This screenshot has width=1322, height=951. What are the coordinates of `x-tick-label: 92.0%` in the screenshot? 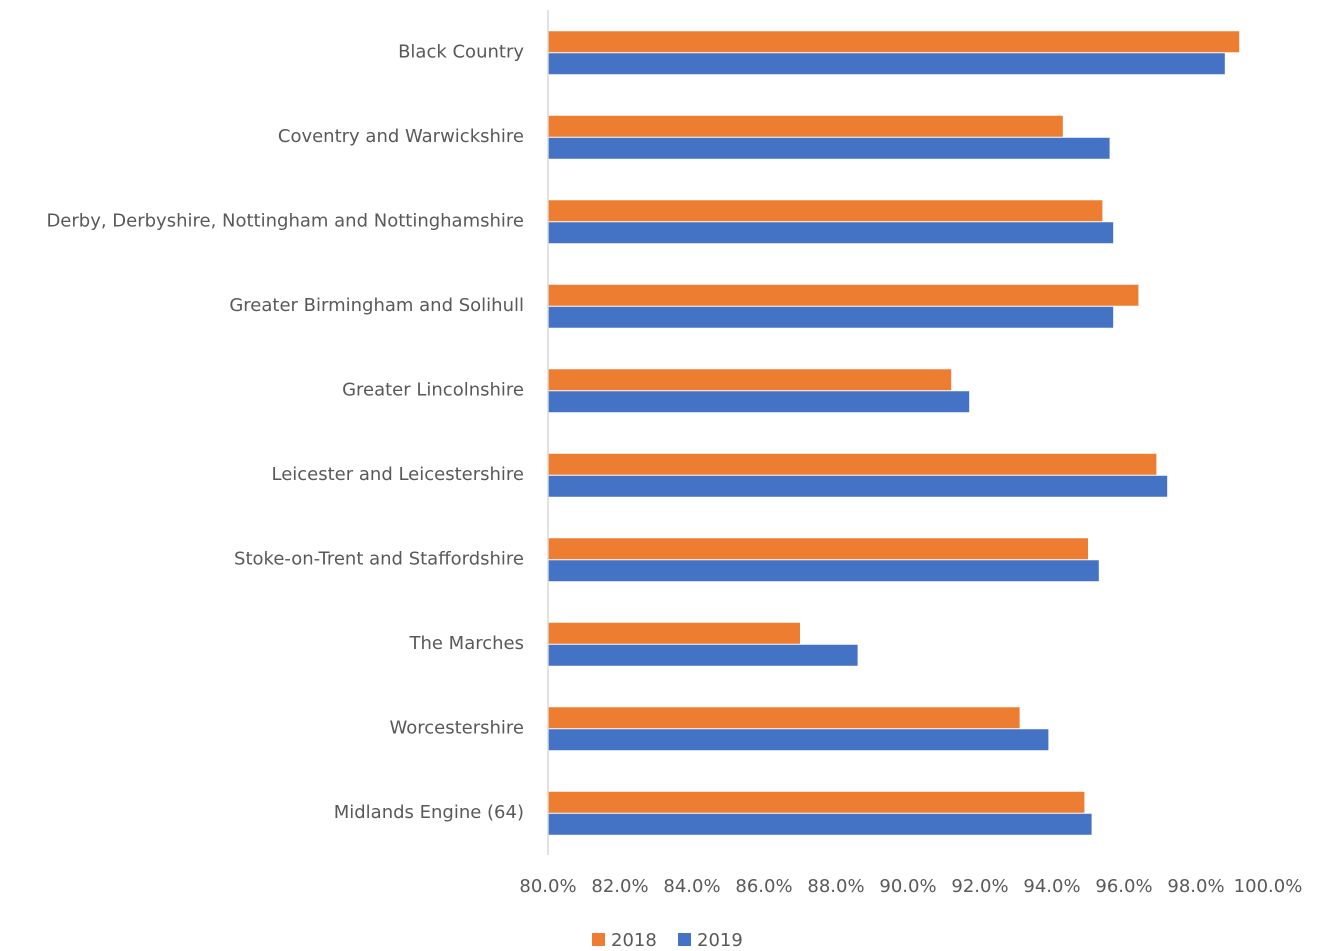 It's located at (979, 886).